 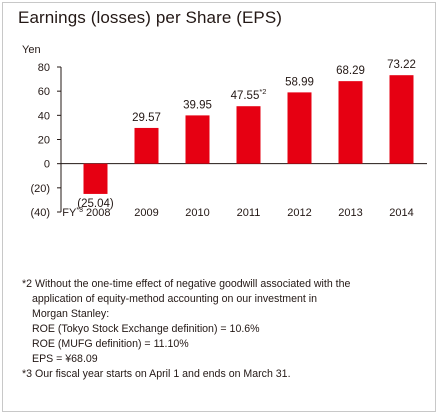 I want to click on data-label: 29.57, so click(x=146, y=118).